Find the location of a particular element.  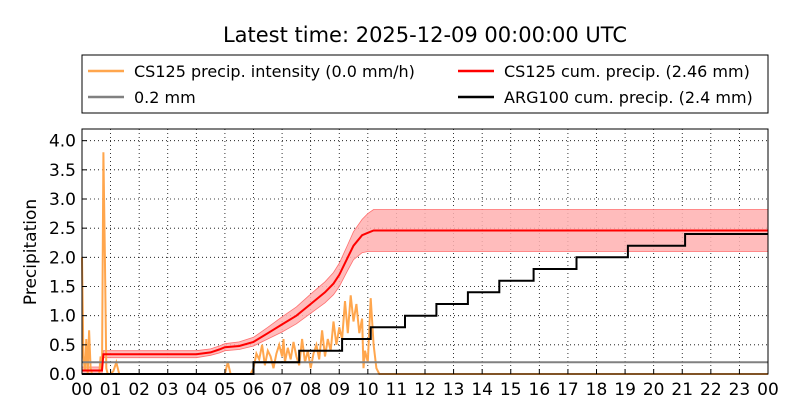

y-axis-label: Precipitation is located at coordinates (31, 252).